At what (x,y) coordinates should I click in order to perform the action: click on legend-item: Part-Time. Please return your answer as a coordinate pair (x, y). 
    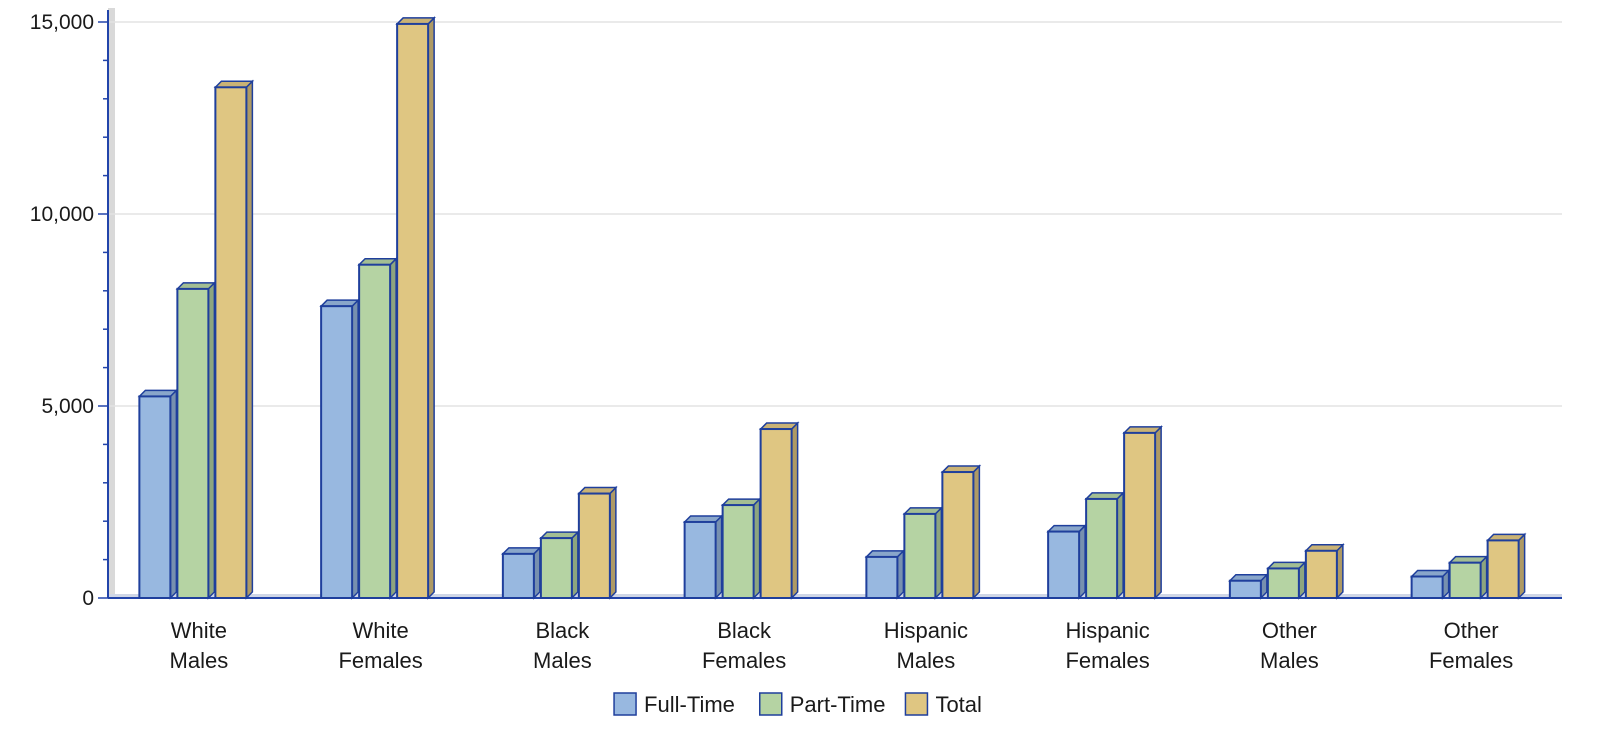
    Looking at the image, I should click on (822, 704).